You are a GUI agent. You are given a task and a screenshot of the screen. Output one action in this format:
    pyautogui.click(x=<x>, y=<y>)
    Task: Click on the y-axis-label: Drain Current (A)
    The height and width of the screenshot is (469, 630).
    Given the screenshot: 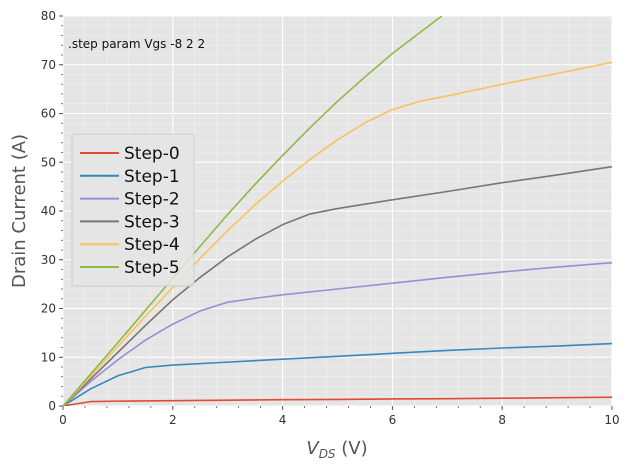 What is the action you would take?
    pyautogui.click(x=19, y=211)
    